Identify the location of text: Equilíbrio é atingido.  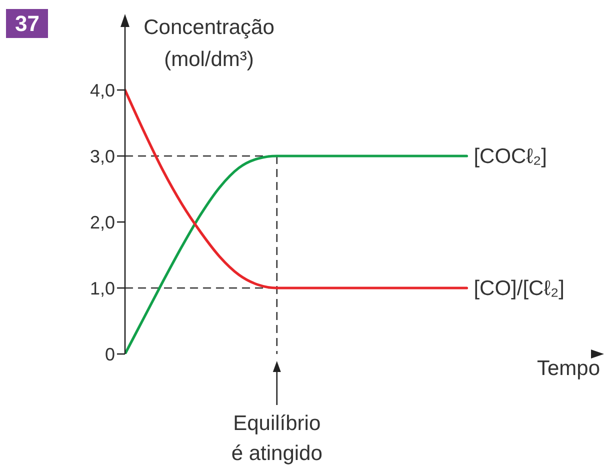
(276, 438).